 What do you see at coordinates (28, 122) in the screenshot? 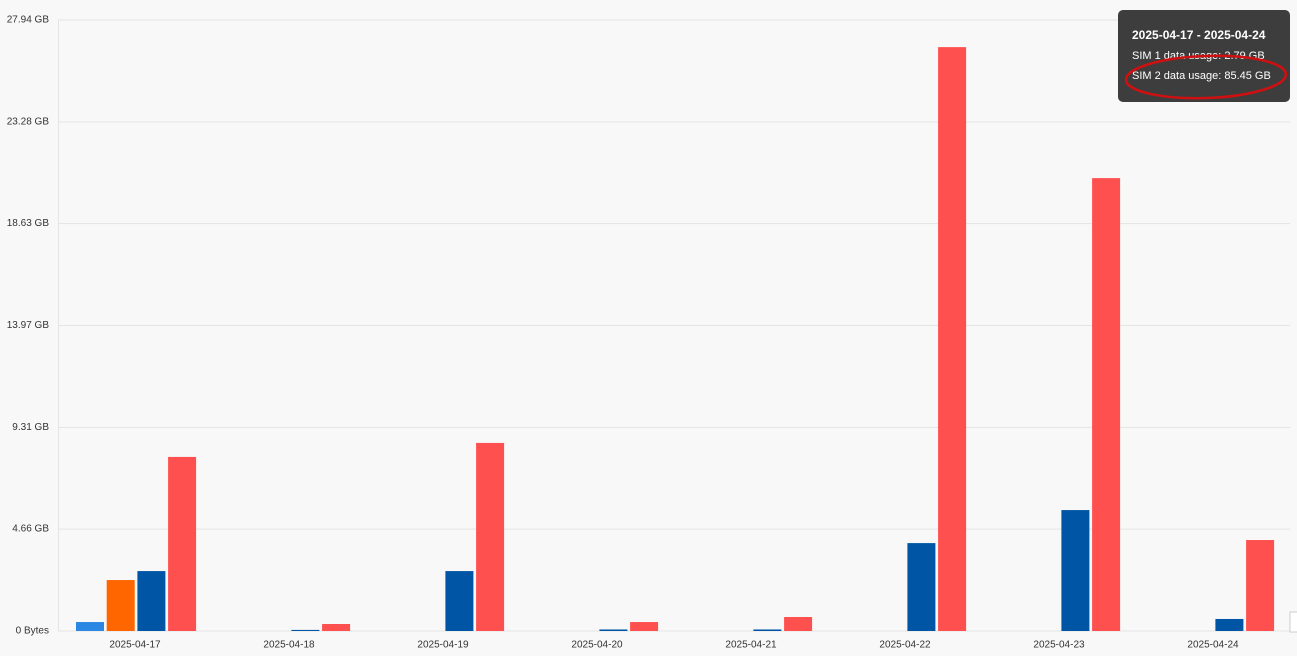
I see `y-tick-label: 23.28 GB` at bounding box center [28, 122].